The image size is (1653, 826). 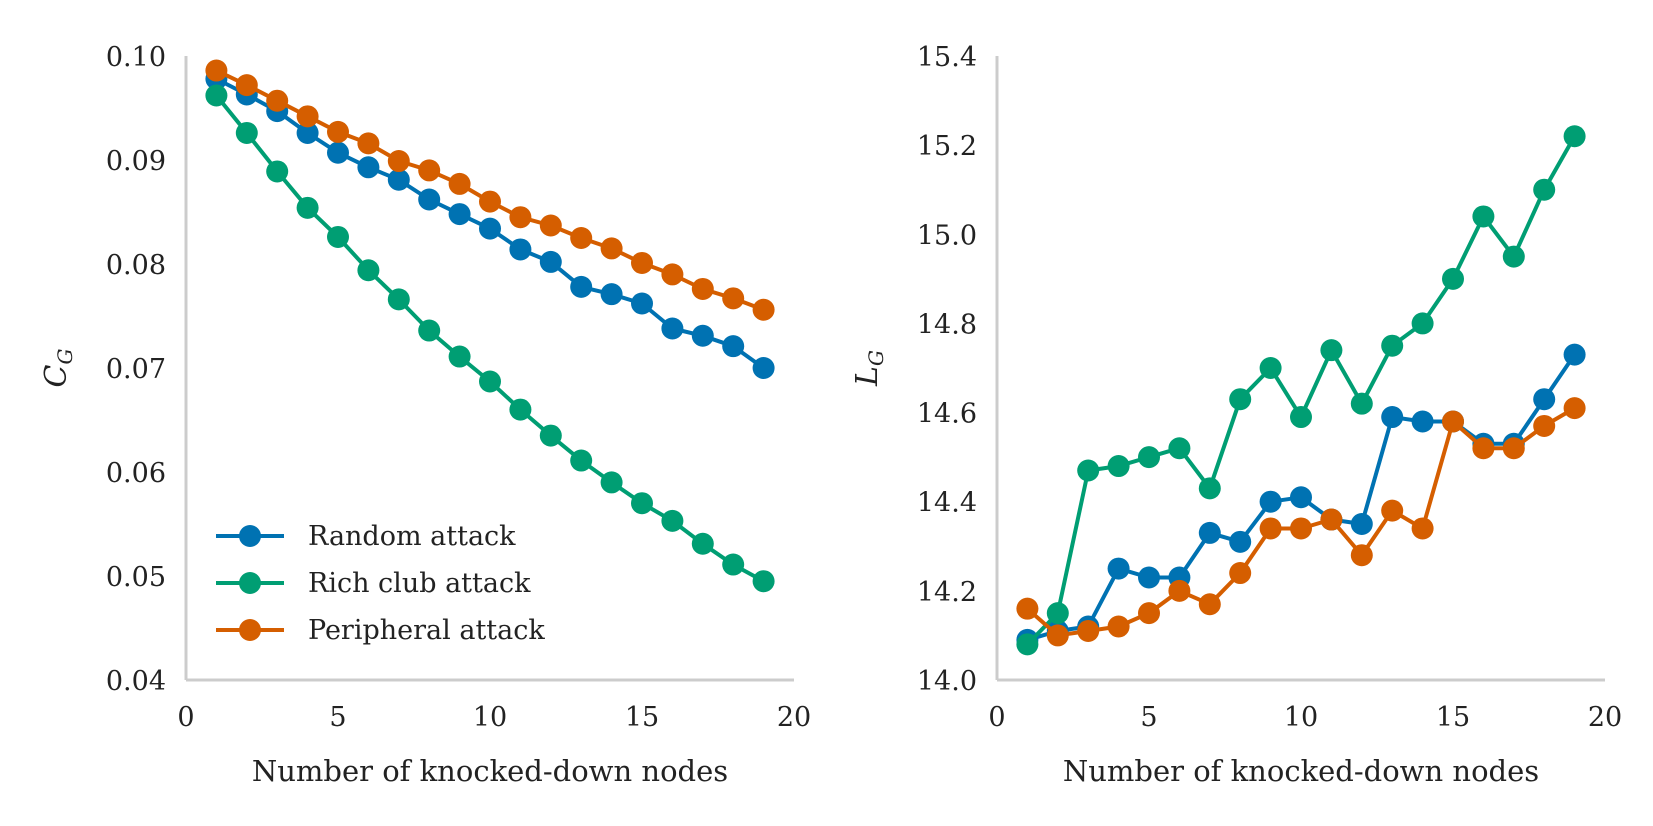 I want to click on y-tick-label: 15.2, so click(x=947, y=146).